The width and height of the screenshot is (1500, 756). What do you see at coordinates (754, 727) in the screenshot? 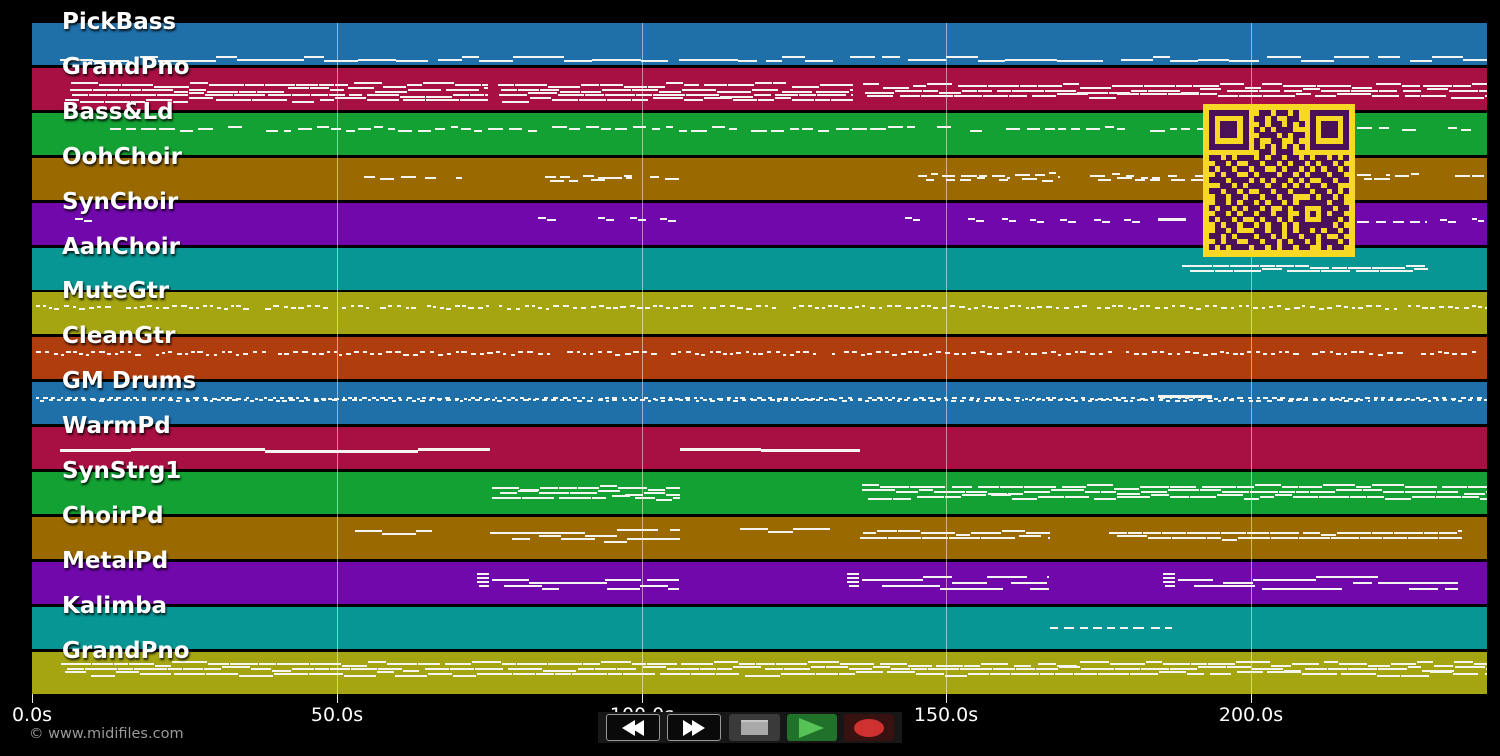
I see `stop-button` at bounding box center [754, 727].